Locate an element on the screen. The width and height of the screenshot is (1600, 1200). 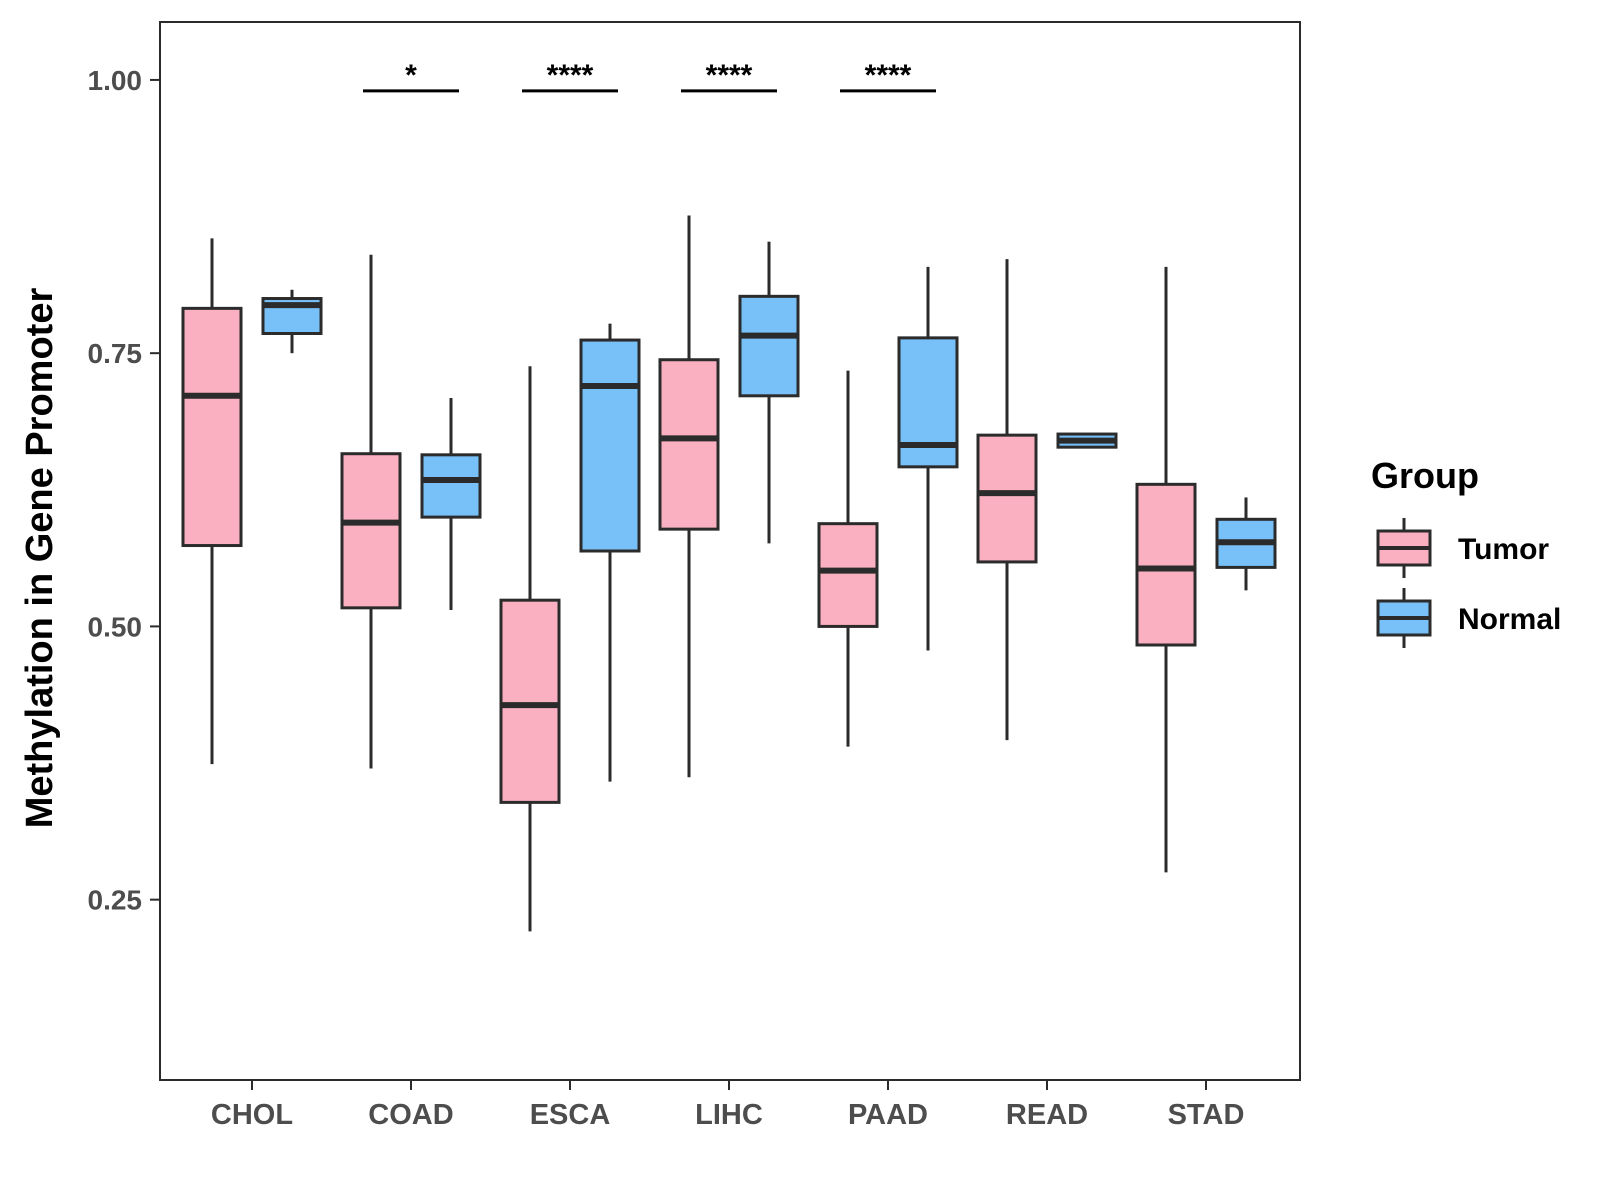
x-tick-label: READ is located at coordinates (1047, 1115).